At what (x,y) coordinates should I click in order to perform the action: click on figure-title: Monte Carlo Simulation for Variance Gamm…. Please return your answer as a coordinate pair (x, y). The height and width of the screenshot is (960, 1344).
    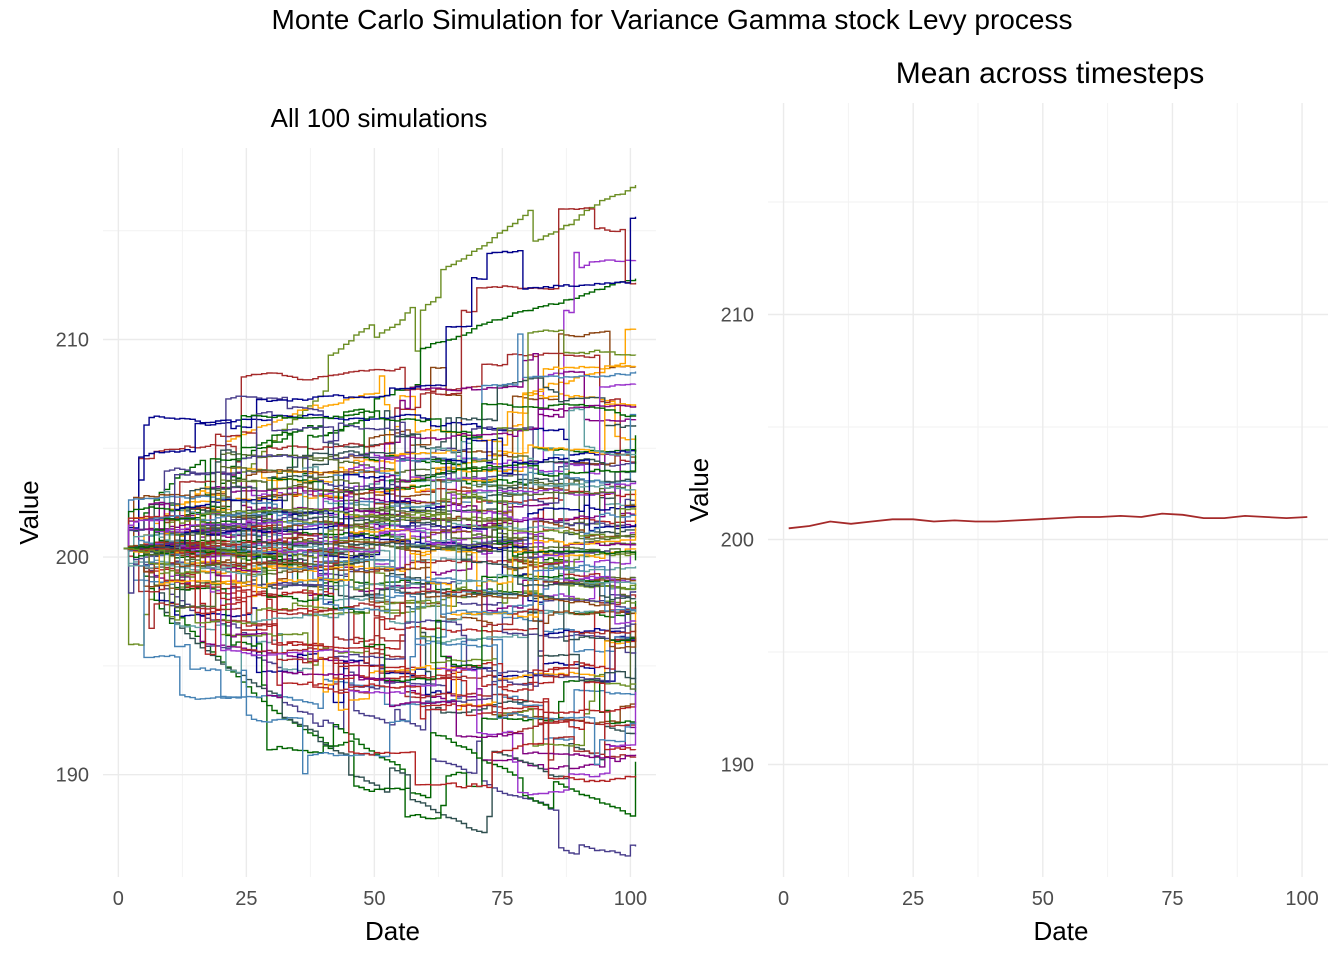
    Looking at the image, I should click on (672, 19).